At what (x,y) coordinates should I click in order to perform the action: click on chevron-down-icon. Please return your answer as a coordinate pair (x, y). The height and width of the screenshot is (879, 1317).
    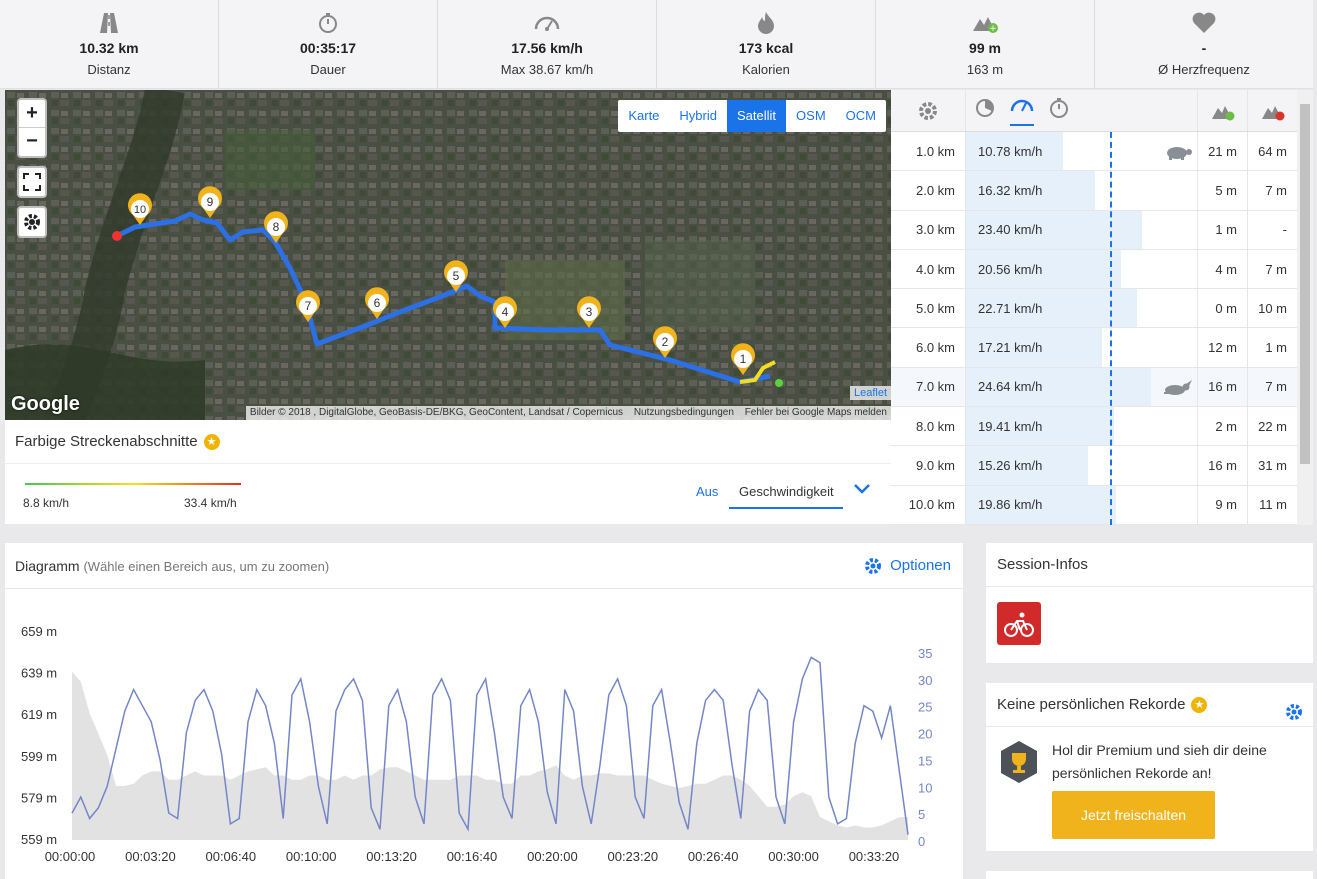
    Looking at the image, I should click on (862, 491).